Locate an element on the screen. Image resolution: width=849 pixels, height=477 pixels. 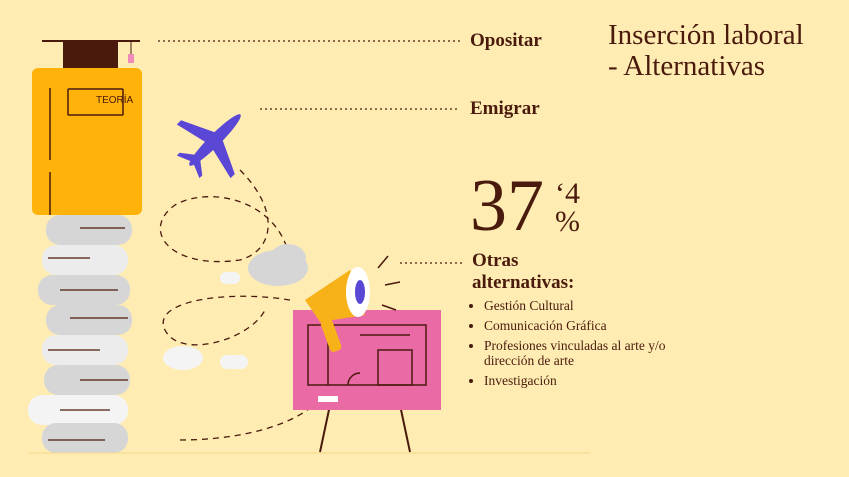
label-opositar: Opositar is located at coordinates (506, 40).